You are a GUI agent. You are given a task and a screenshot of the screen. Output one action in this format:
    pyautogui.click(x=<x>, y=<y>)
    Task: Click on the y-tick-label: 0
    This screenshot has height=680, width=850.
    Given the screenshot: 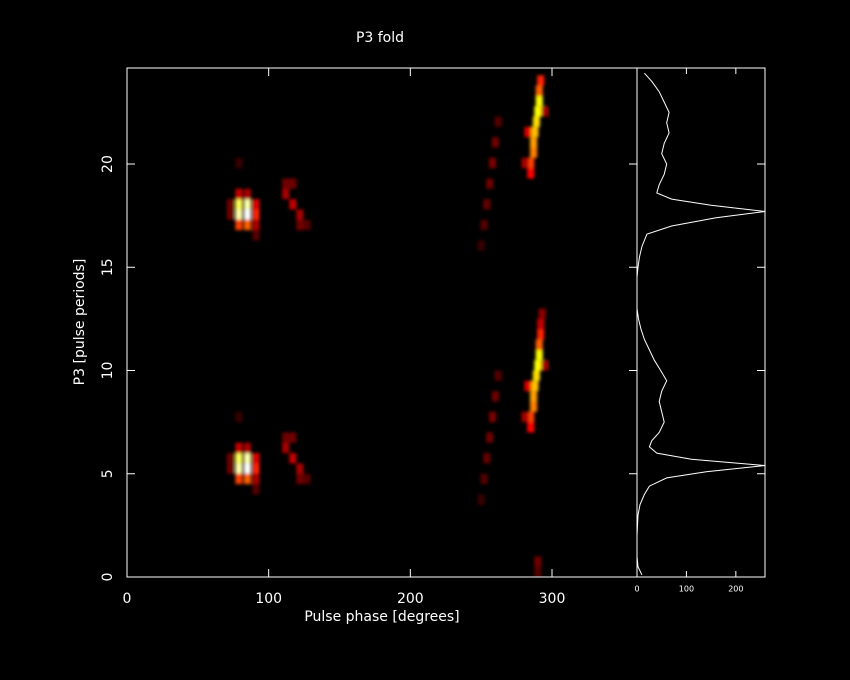 What is the action you would take?
    pyautogui.click(x=108, y=577)
    